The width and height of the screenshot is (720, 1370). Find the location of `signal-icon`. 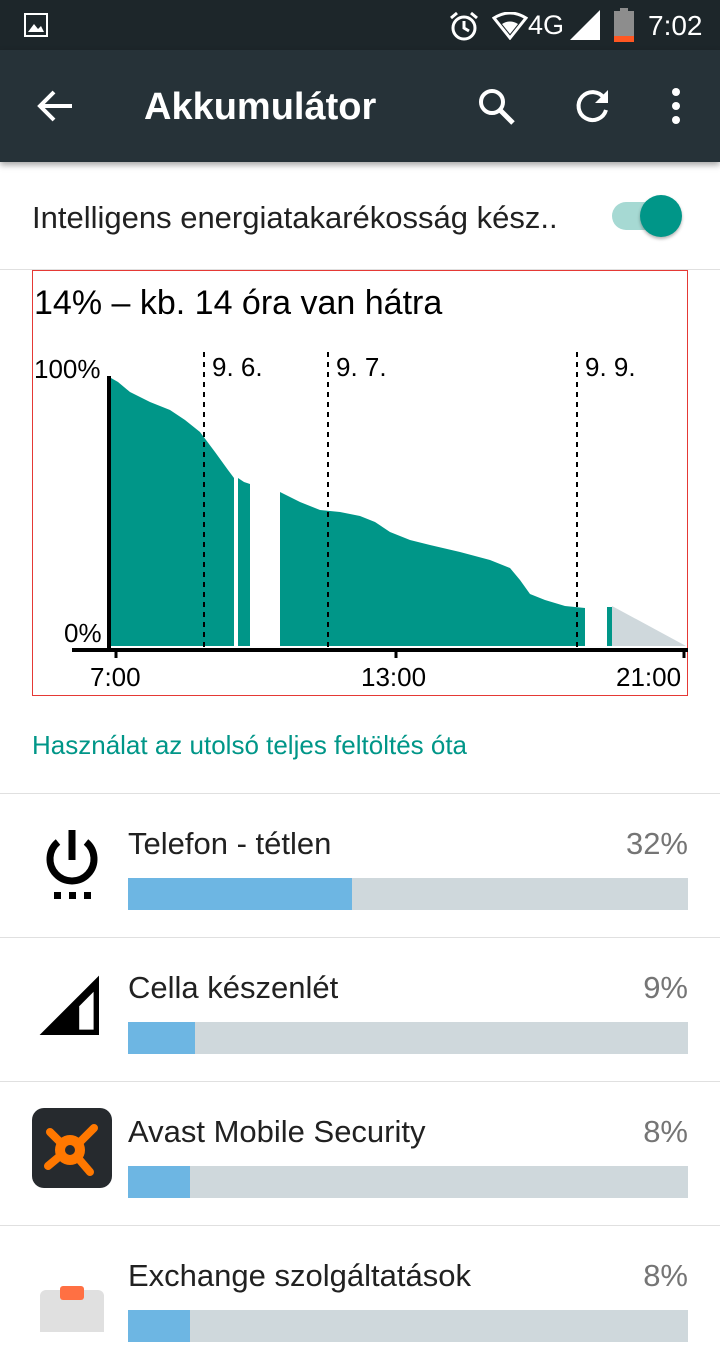

signal-icon is located at coordinates (585, 25).